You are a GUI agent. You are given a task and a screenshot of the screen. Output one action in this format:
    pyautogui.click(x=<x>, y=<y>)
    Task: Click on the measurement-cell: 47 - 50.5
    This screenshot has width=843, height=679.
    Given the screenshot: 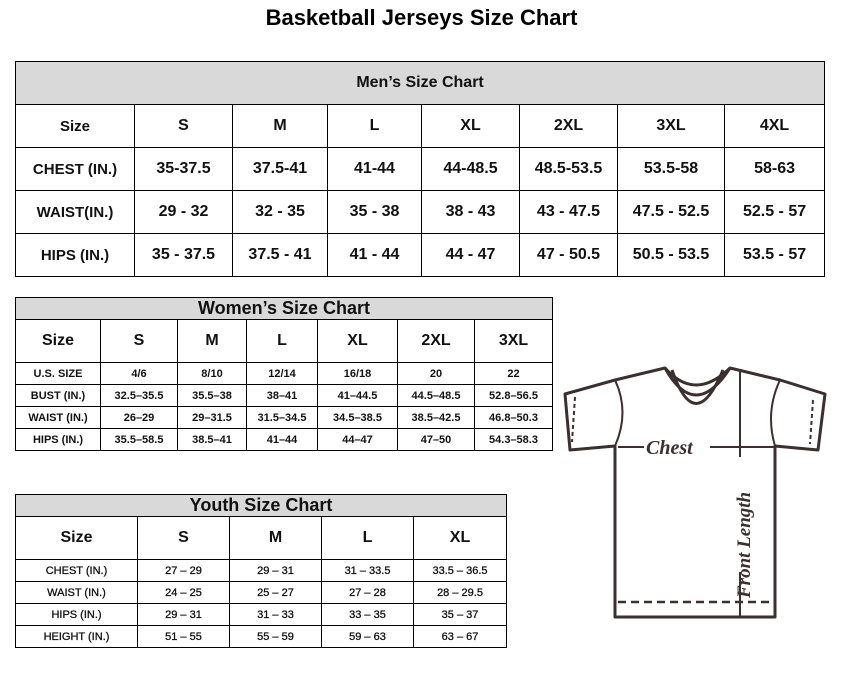 What is the action you would take?
    pyautogui.click(x=568, y=255)
    